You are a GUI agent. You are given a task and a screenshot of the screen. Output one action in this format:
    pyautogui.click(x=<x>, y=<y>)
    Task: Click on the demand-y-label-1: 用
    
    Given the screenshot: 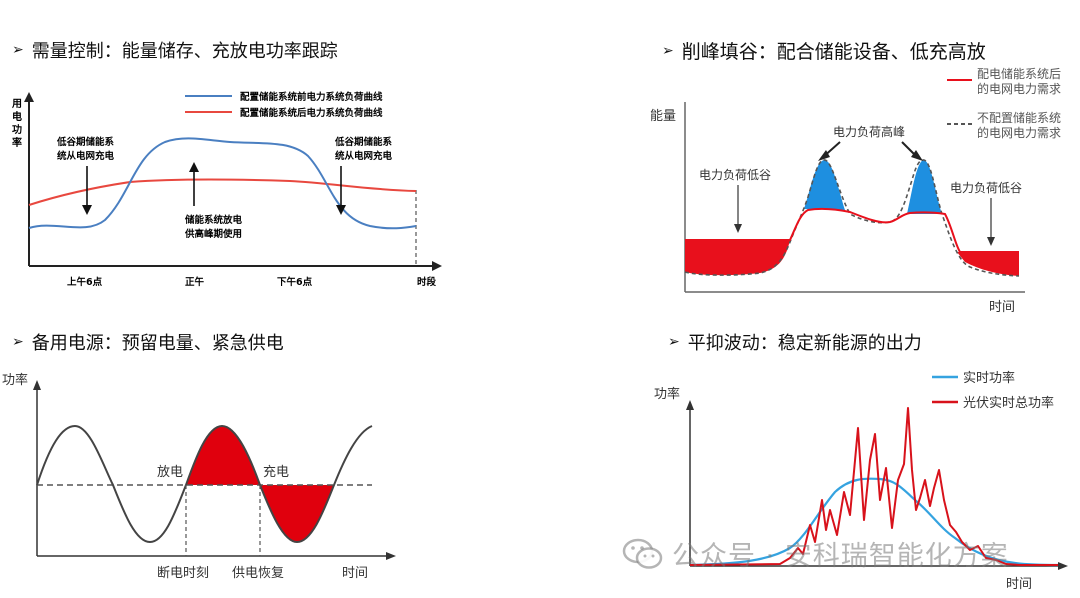 What is the action you would take?
    pyautogui.click(x=16, y=104)
    